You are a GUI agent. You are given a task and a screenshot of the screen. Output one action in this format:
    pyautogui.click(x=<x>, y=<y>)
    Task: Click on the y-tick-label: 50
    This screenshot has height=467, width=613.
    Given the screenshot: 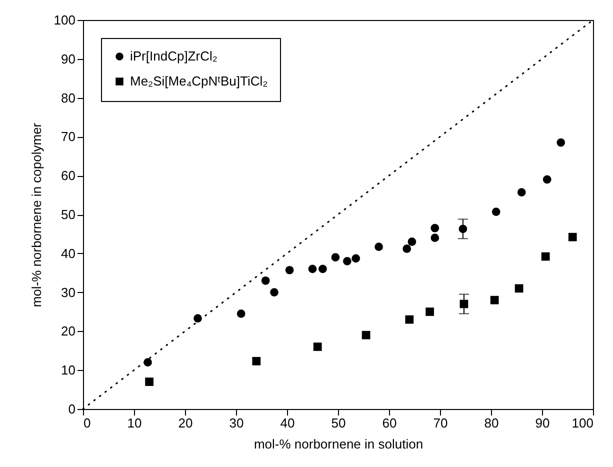 What is the action you would take?
    pyautogui.click(x=68, y=214)
    